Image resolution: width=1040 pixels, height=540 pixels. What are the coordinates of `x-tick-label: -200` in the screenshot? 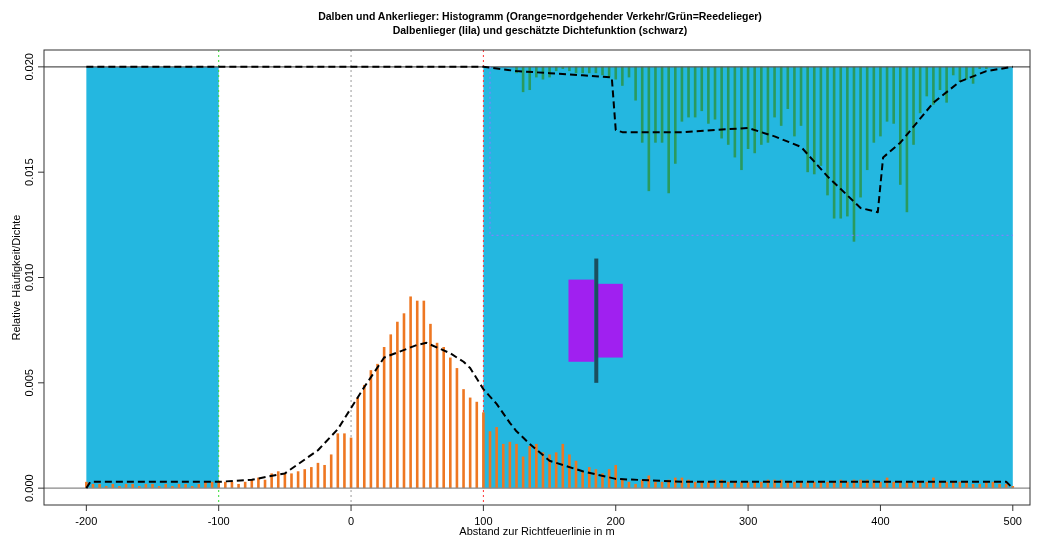 It's located at (86, 521).